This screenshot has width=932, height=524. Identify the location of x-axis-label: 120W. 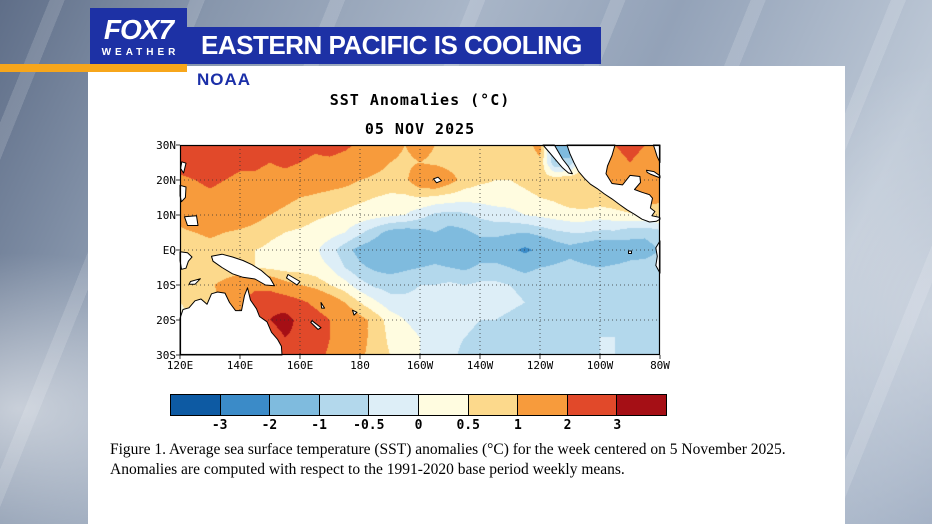
(540, 365).